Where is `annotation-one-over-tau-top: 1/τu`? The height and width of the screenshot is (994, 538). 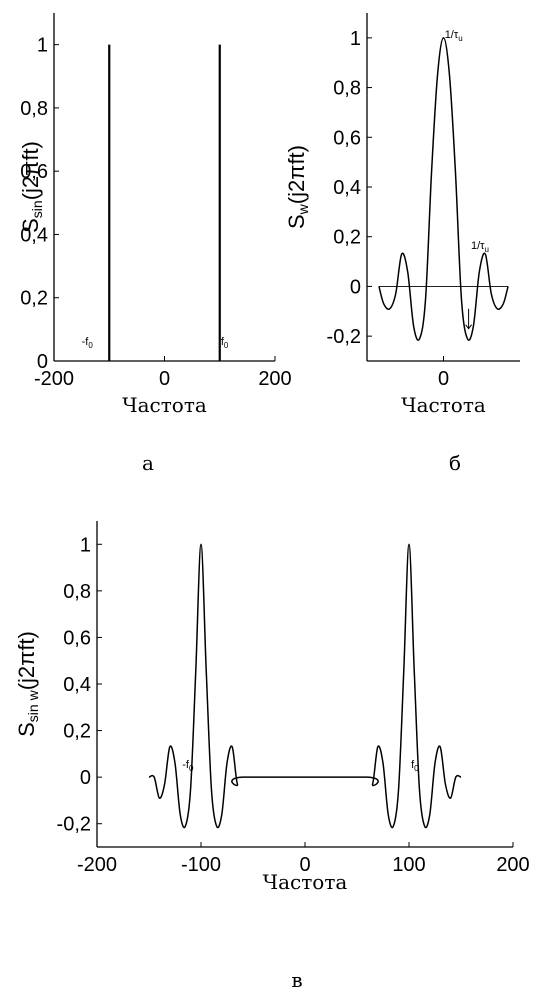
annotation-one-over-tau-top: 1/τu is located at coordinates (454, 36).